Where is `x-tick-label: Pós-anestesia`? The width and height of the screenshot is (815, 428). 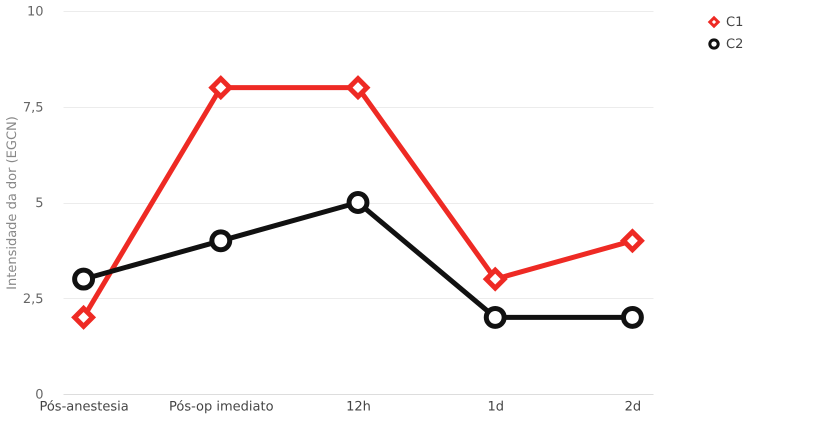
x-tick-label: Pós-anestesia is located at coordinates (84, 407).